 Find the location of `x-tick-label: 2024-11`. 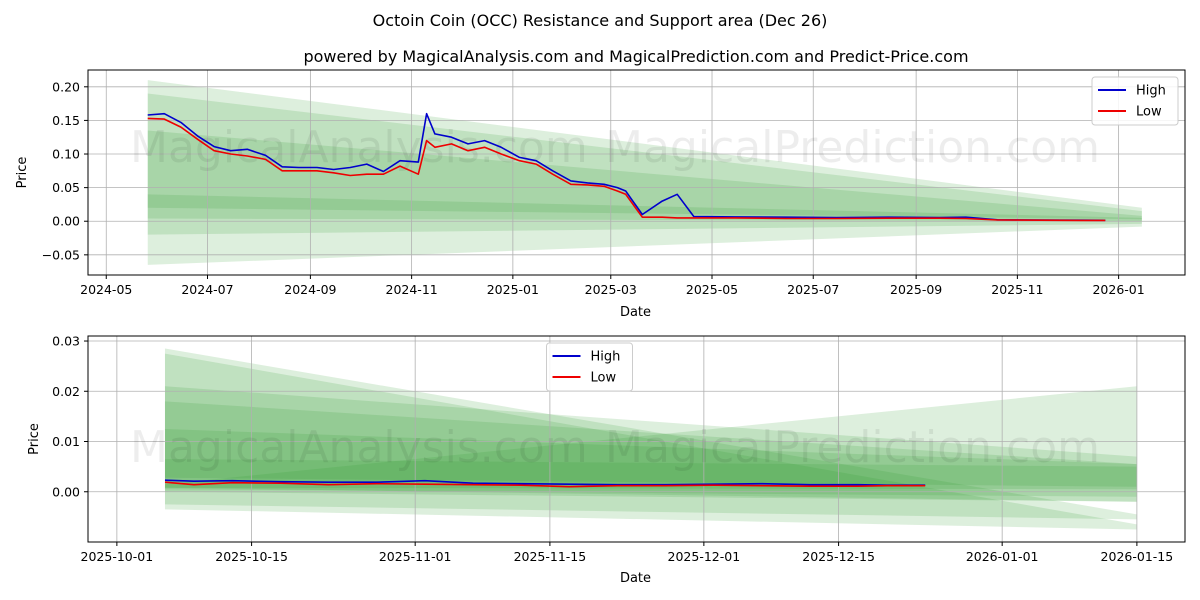

x-tick-label: 2024-11 is located at coordinates (412, 289).